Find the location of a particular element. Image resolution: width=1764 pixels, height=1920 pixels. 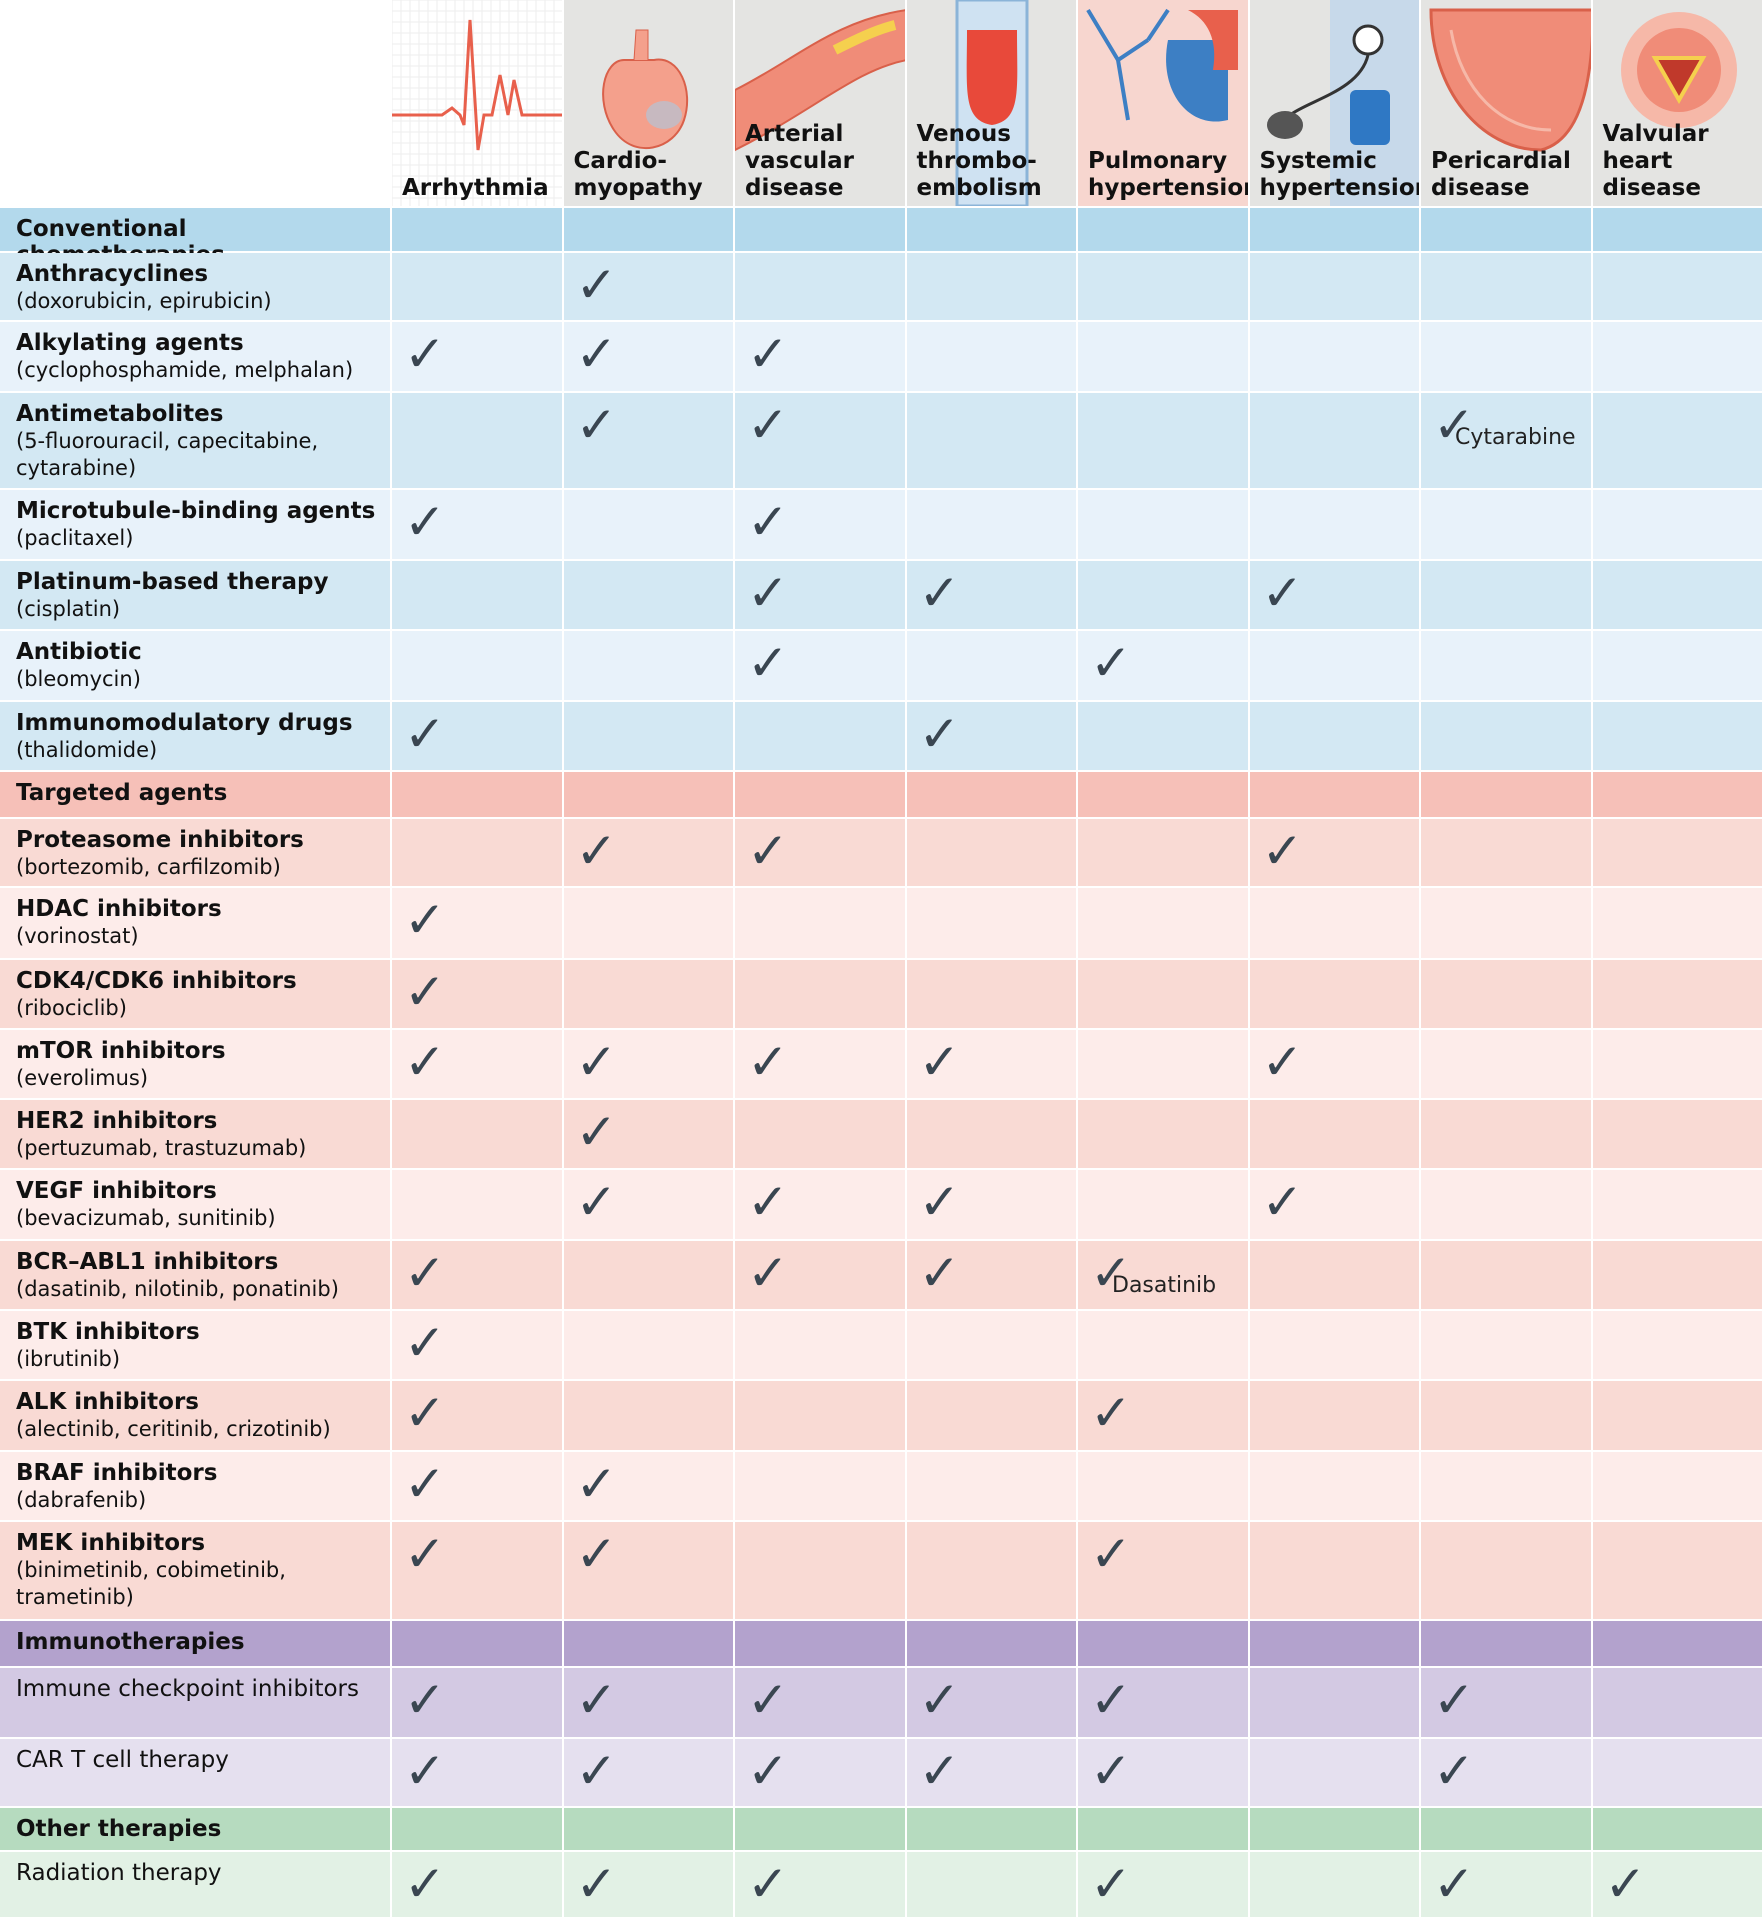

therapy-name: Immune checkpoint inhibitors is located at coordinates (187, 1689).